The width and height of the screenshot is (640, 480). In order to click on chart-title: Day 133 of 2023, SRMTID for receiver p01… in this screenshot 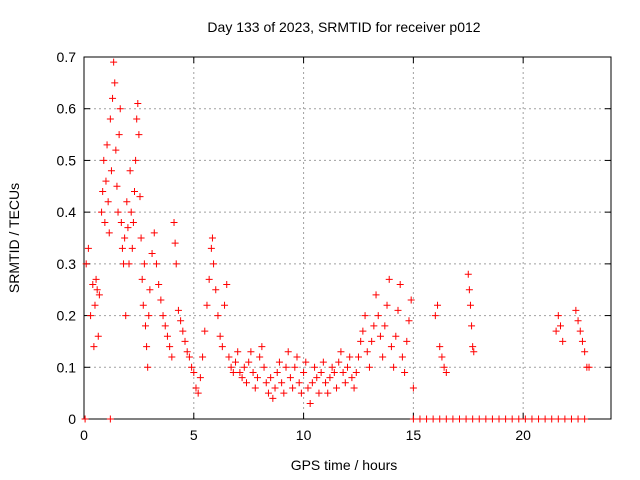, I will do `click(343, 27)`.